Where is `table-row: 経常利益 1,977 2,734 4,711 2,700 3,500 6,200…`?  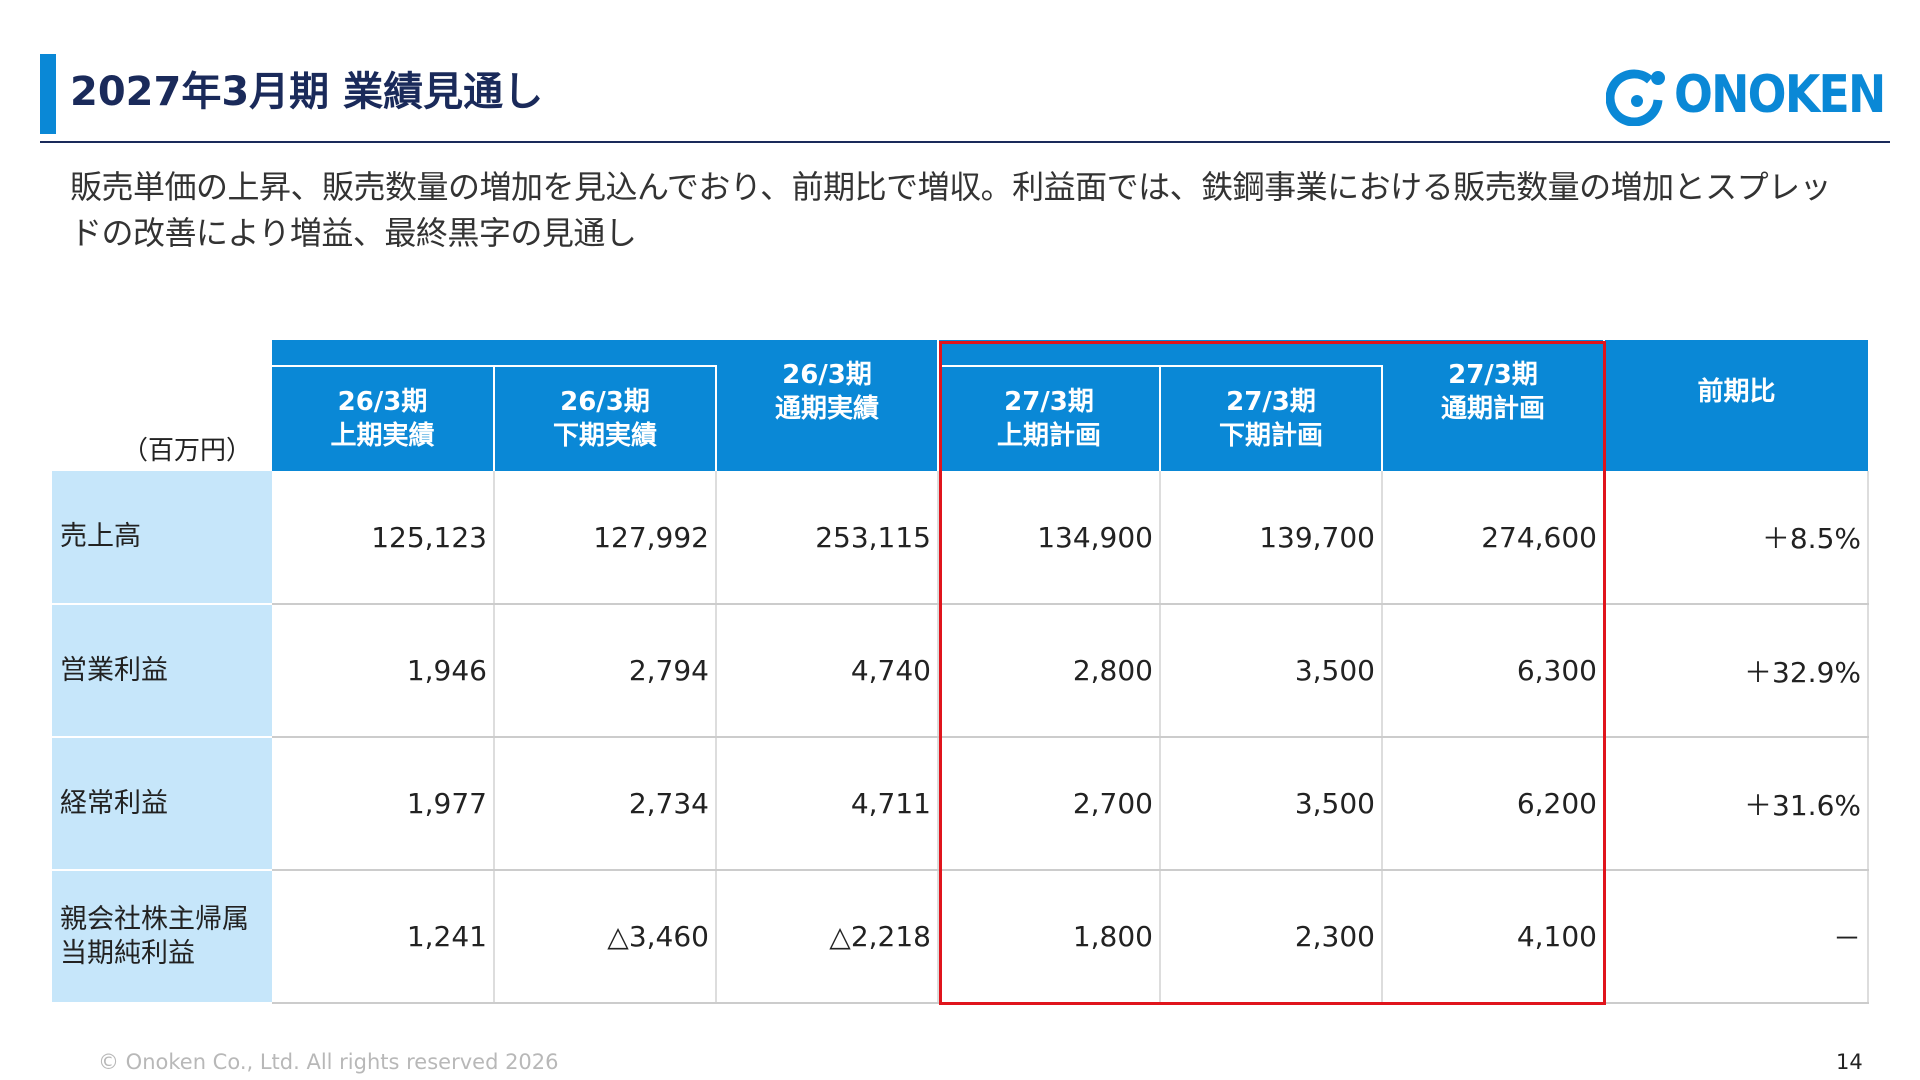 table-row: 経常利益 1,977 2,734 4,711 2,700 3,500 6,200… is located at coordinates (960, 804).